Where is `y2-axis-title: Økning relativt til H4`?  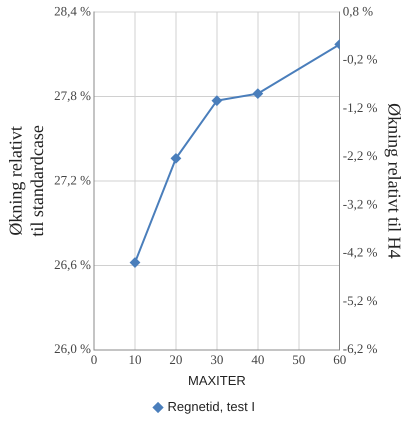 y2-axis-title: Økning relativt til H4 is located at coordinates (394, 181).